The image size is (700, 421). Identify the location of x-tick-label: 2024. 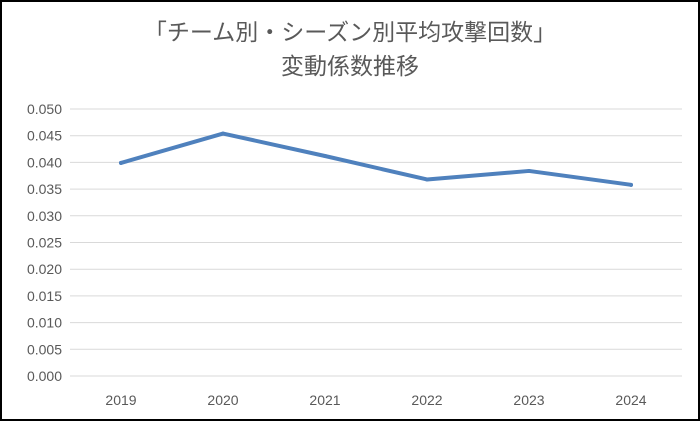
(630, 400).